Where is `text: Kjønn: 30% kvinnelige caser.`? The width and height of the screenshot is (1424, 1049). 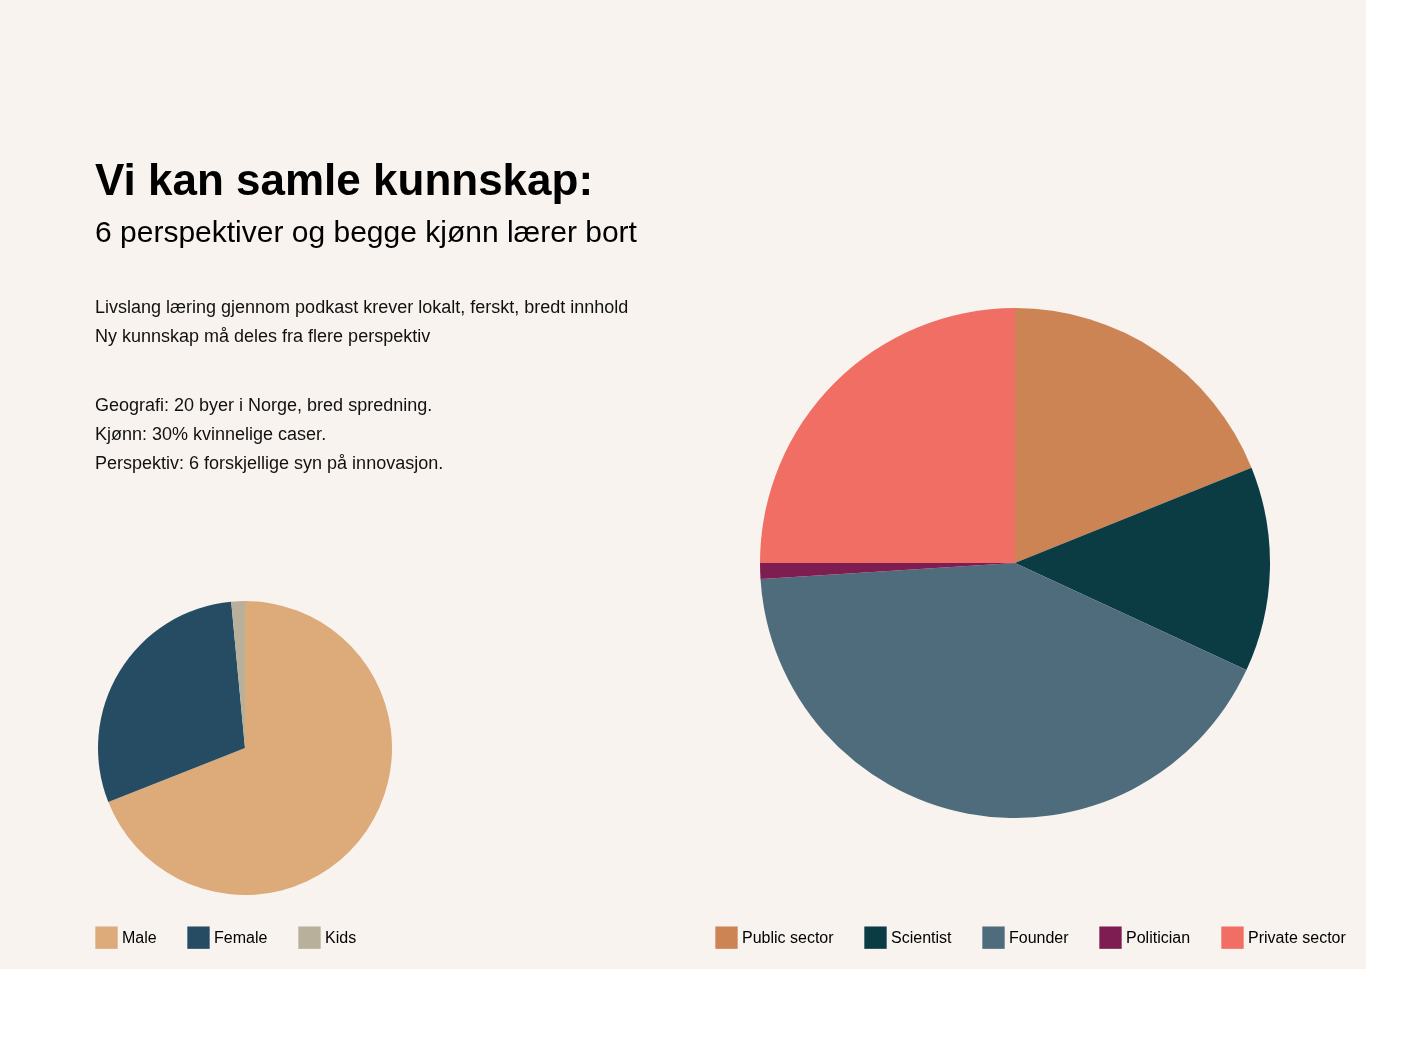 text: Kjønn: 30% kvinnelige caser. is located at coordinates (211, 434).